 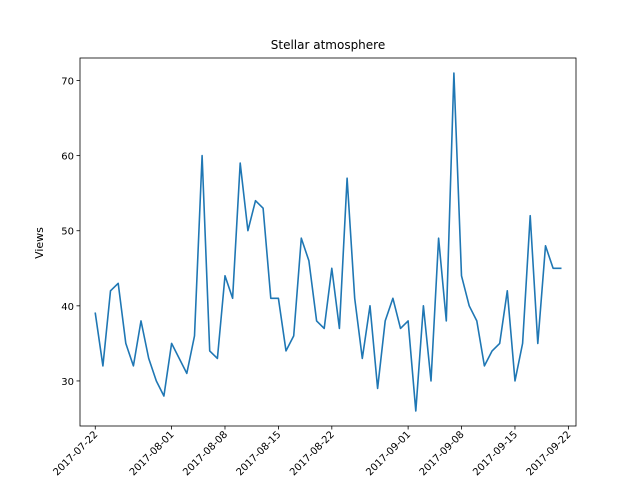 I want to click on y-tick-label: 50, so click(x=67, y=232).